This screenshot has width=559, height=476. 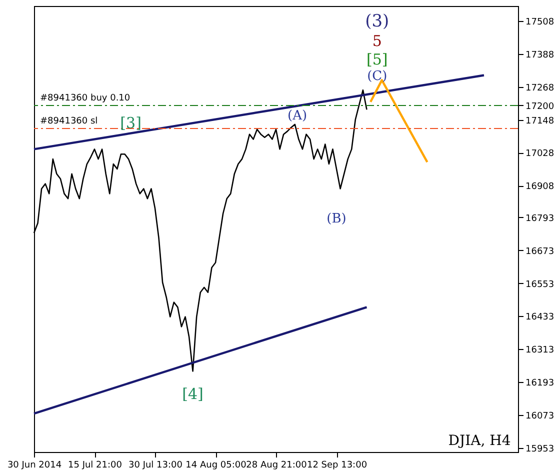 What do you see at coordinates (337, 465) in the screenshot?
I see `x-tick-label: 12 Sep 13:00` at bounding box center [337, 465].